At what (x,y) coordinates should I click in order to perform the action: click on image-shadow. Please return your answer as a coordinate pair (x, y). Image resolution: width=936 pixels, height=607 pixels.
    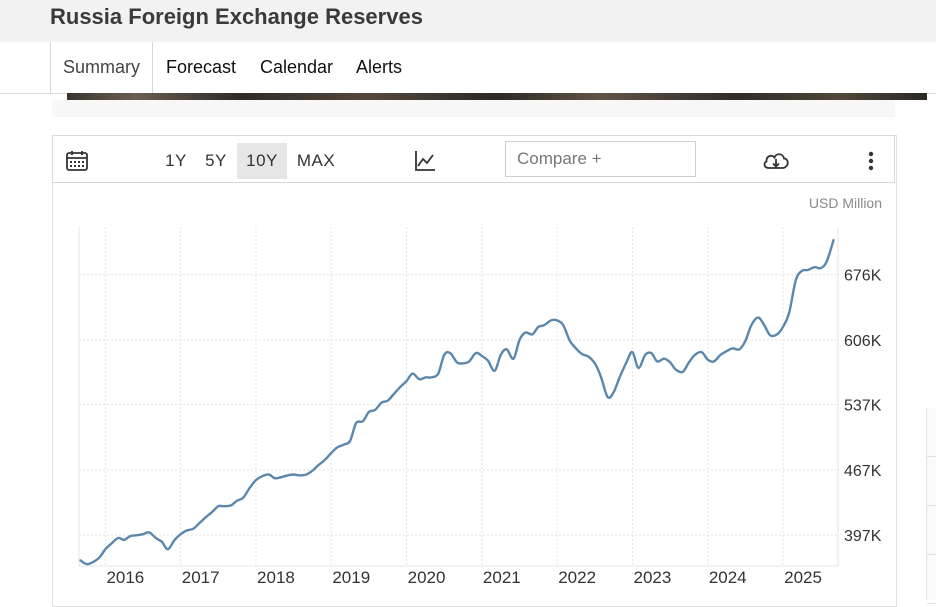
    Looking at the image, I should click on (473, 108).